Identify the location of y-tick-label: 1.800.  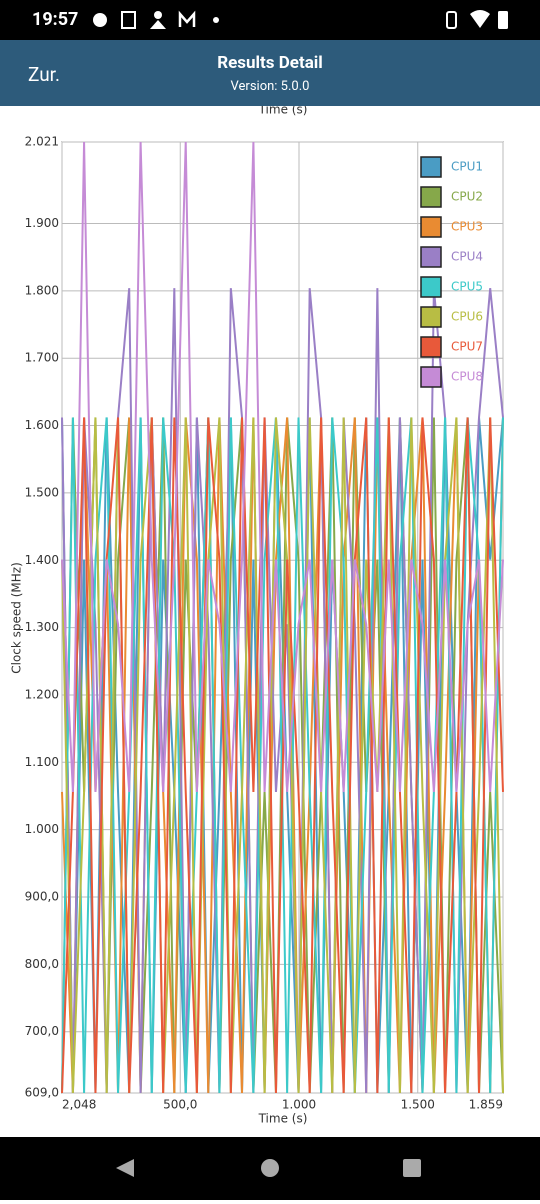
(42, 290).